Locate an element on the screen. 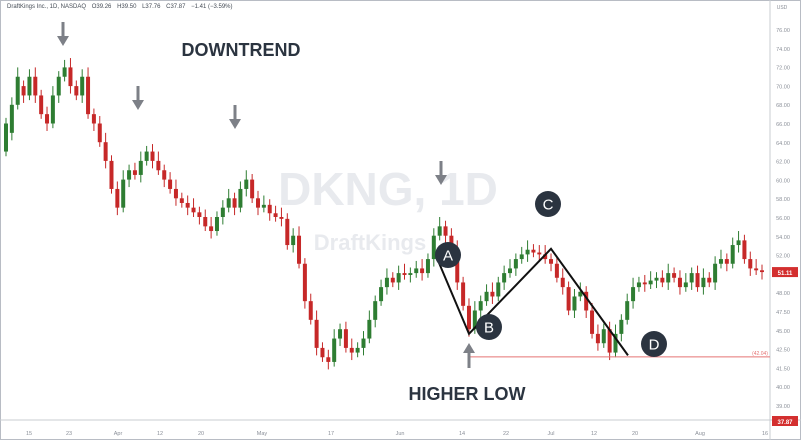 Image resolution: width=801 pixels, height=440 pixels. y-tick-label: 74.00 is located at coordinates (783, 50).